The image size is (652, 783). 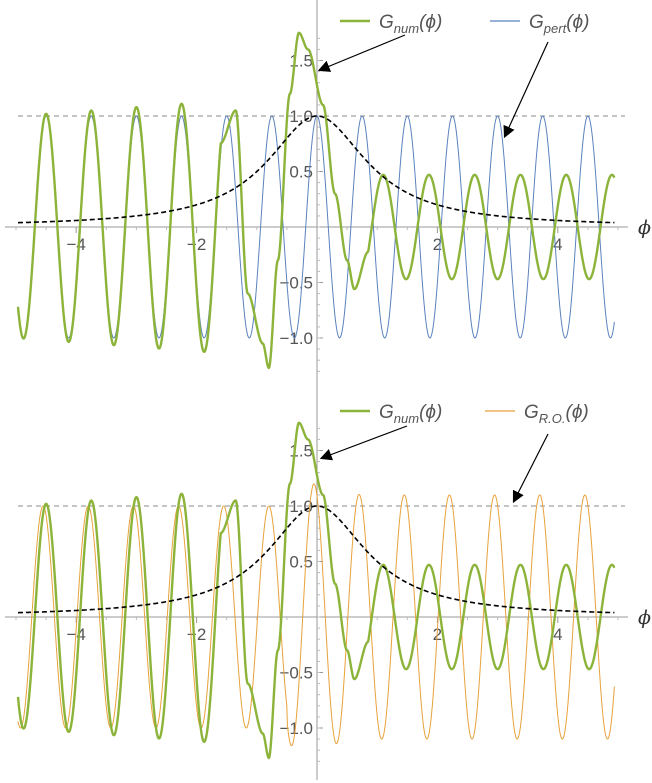 What do you see at coordinates (296, 338) in the screenshot?
I see `y-tick-label: −1.0` at bounding box center [296, 338].